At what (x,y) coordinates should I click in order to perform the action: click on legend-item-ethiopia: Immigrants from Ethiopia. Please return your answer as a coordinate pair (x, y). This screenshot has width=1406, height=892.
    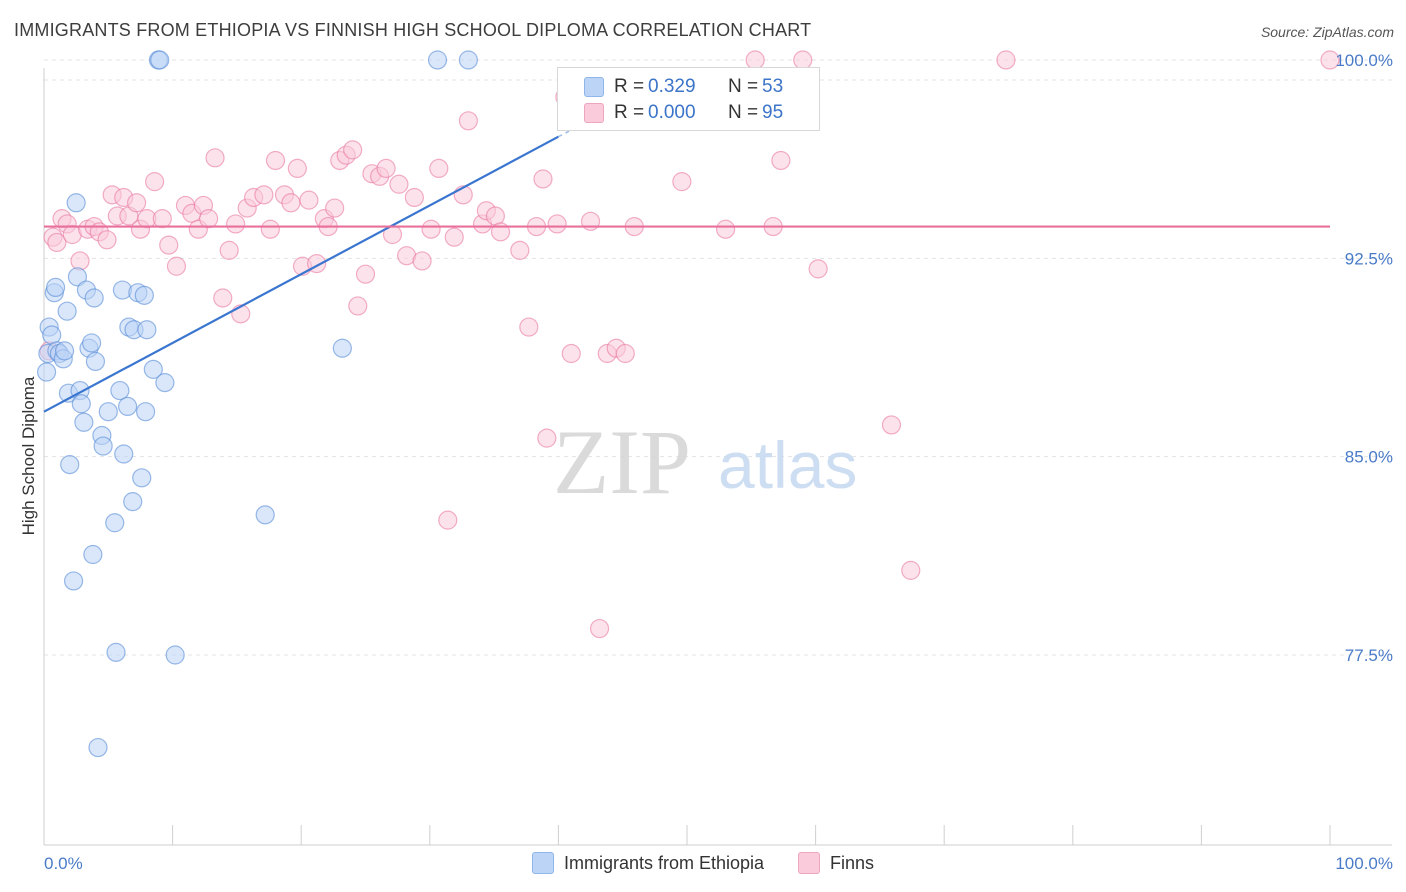
    Looking at the image, I should click on (648, 863).